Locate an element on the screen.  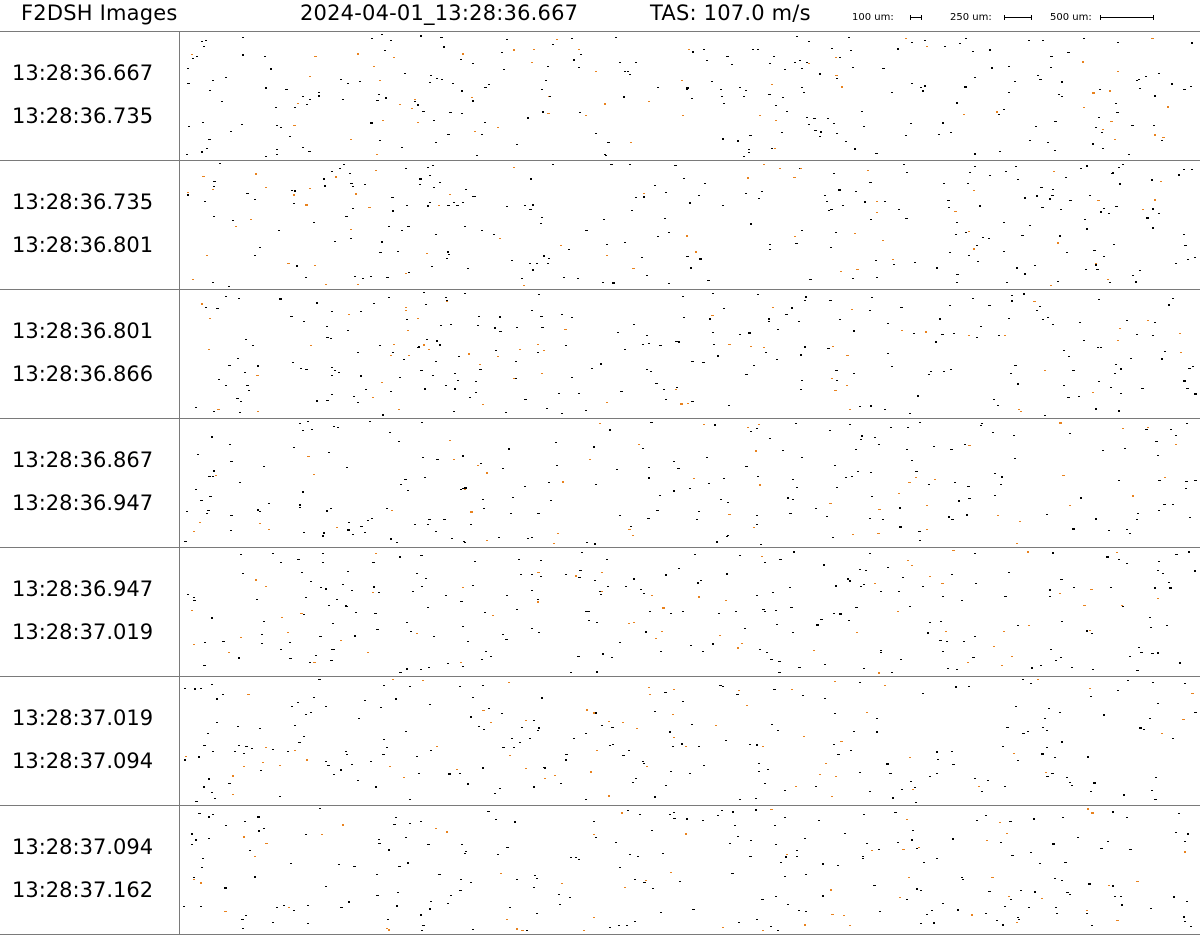
strip-end-time: 13:28:37.094 is located at coordinates (83, 761).